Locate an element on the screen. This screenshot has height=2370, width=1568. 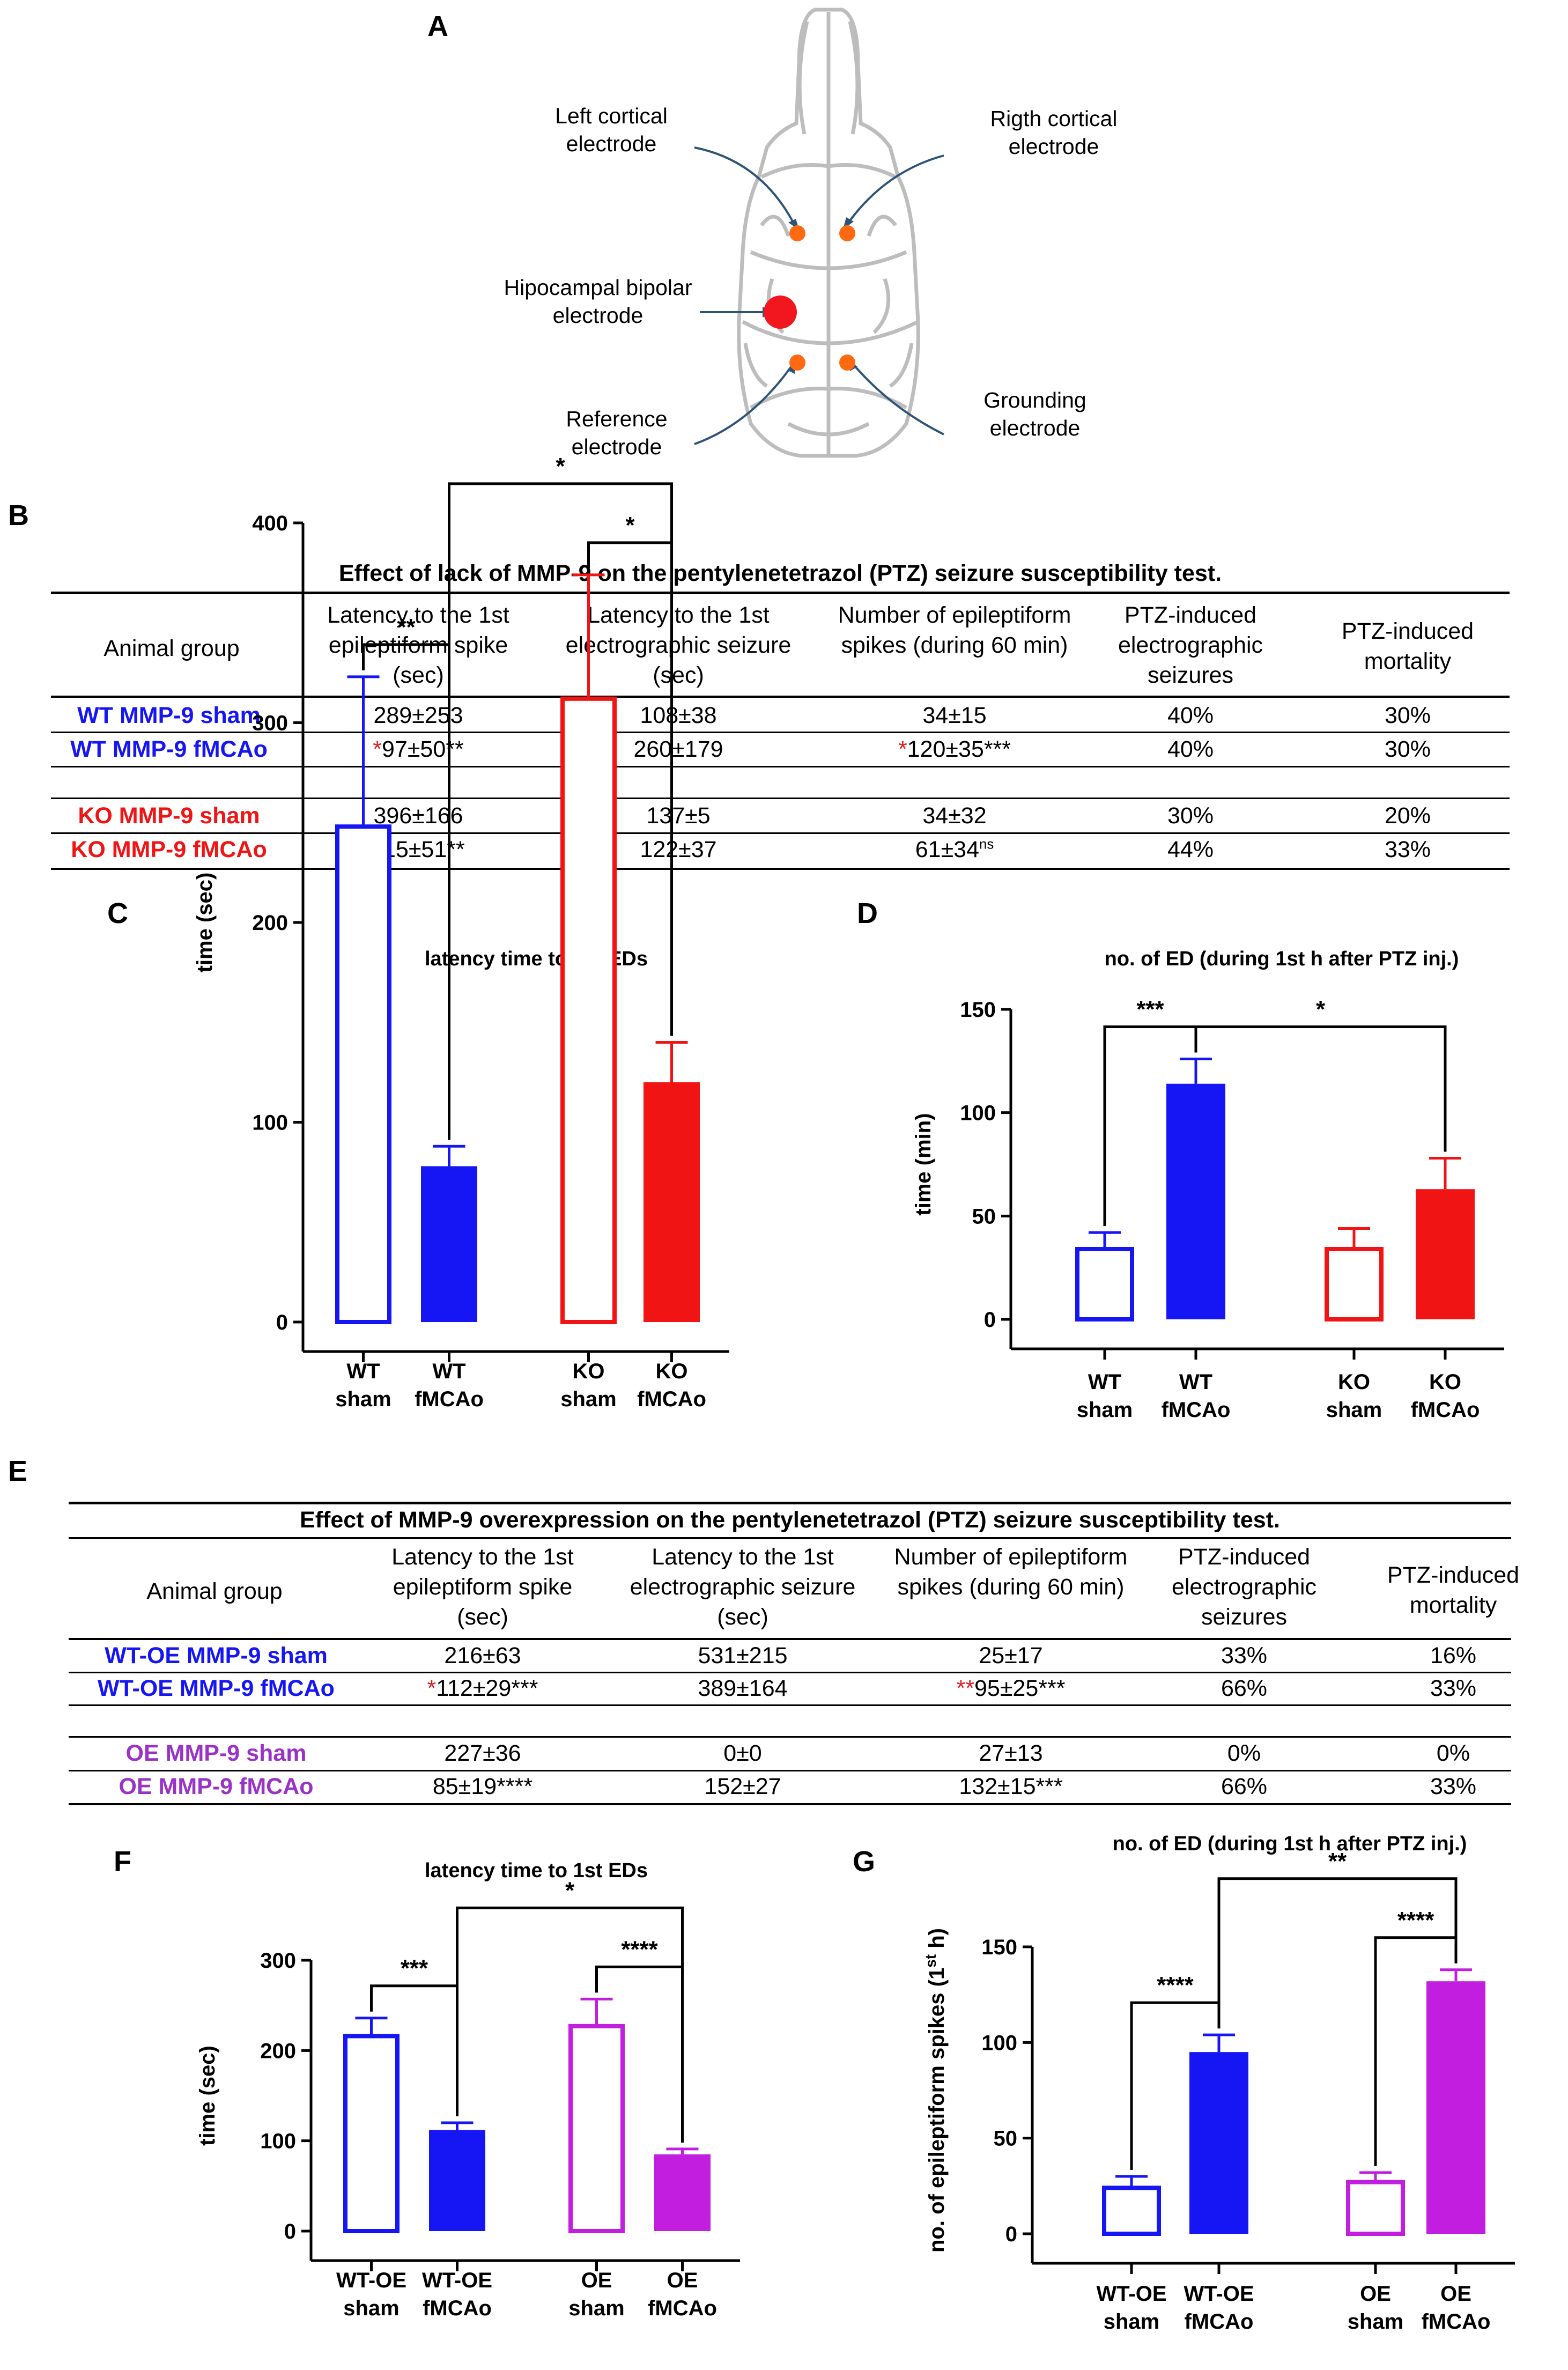
table-e-cell: 25±17 is located at coordinates (1011, 1655).